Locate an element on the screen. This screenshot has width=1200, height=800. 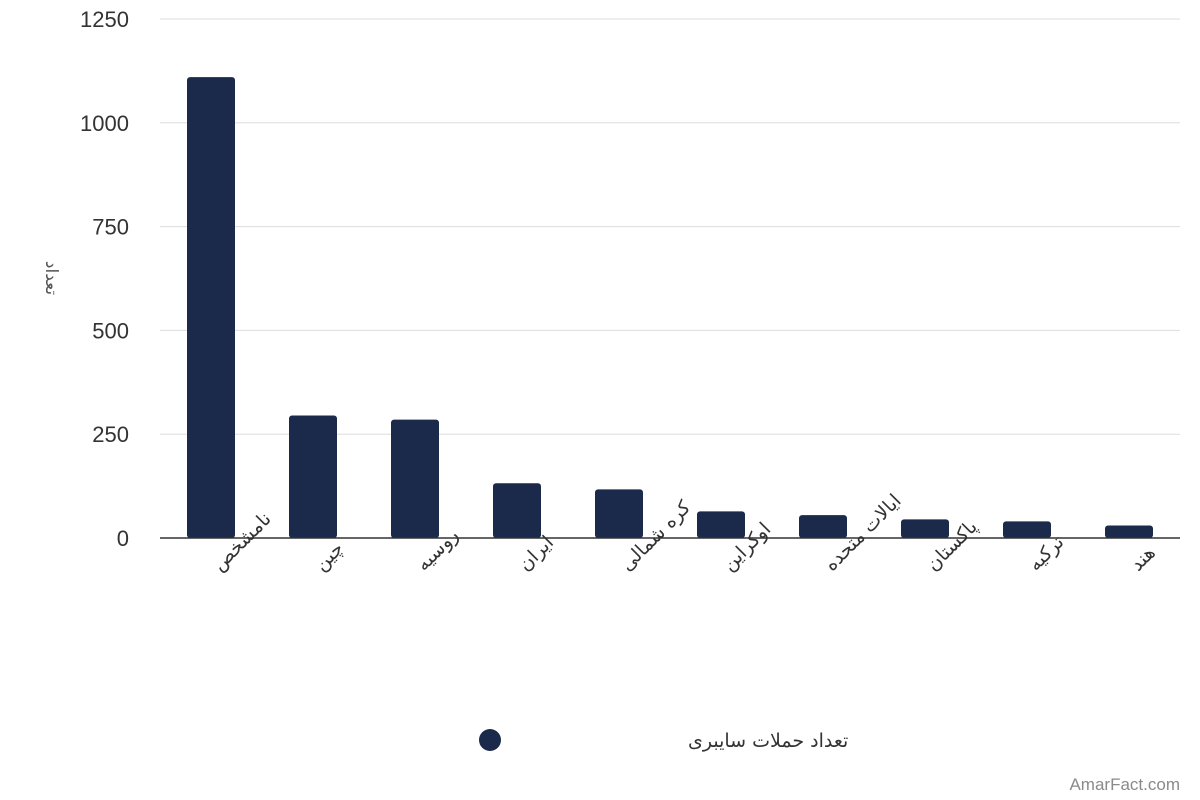
y-axis-ticks: 0 250 500 750 1000 1250 is located at coordinates (104, 279).